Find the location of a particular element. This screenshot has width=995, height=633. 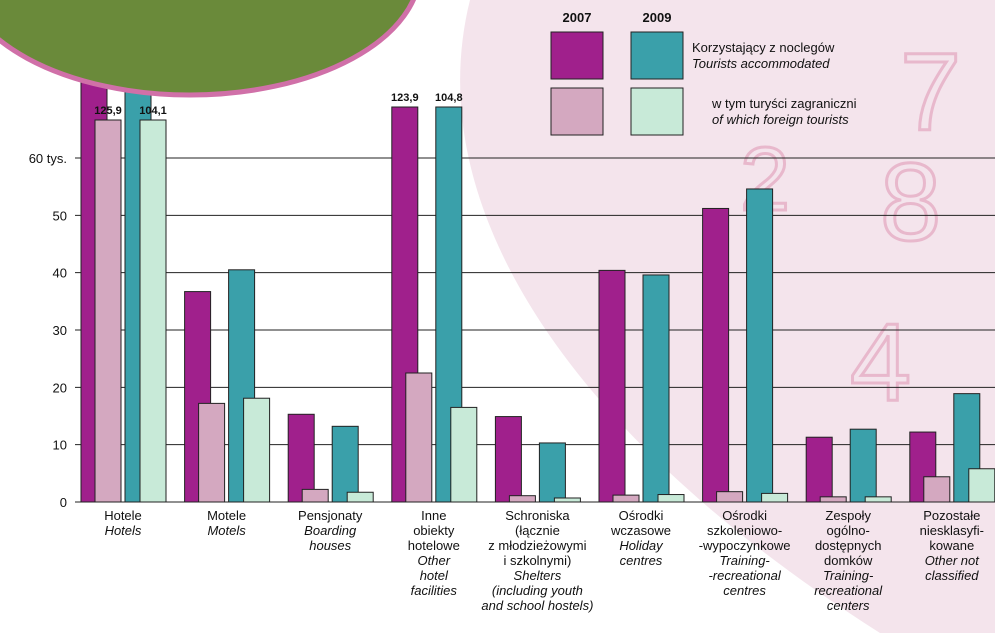

x-tick-label-en: (including youth is located at coordinates (537, 590).